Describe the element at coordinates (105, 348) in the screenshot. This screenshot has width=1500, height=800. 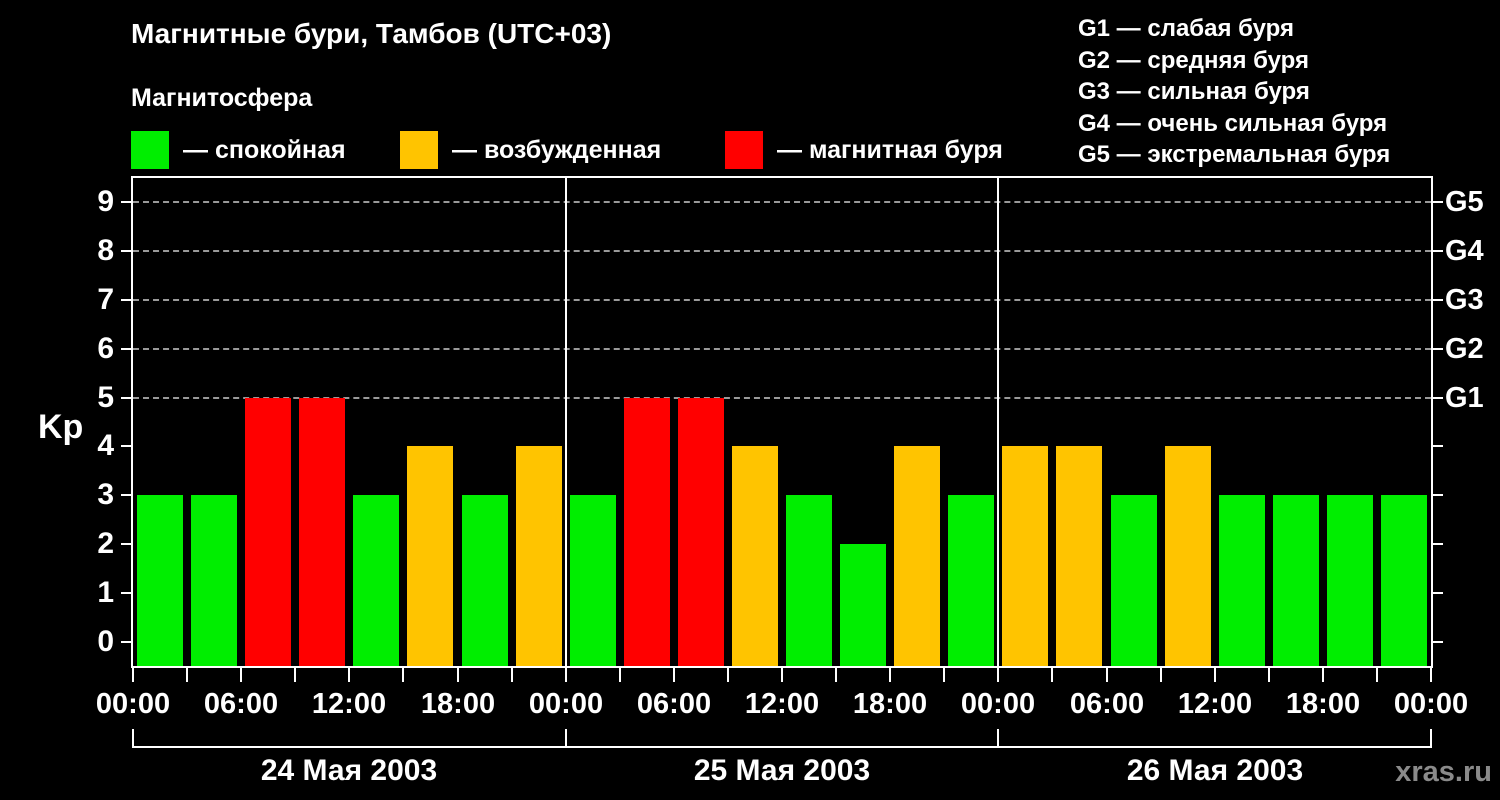
I see `y-axis-label: 6` at that location.